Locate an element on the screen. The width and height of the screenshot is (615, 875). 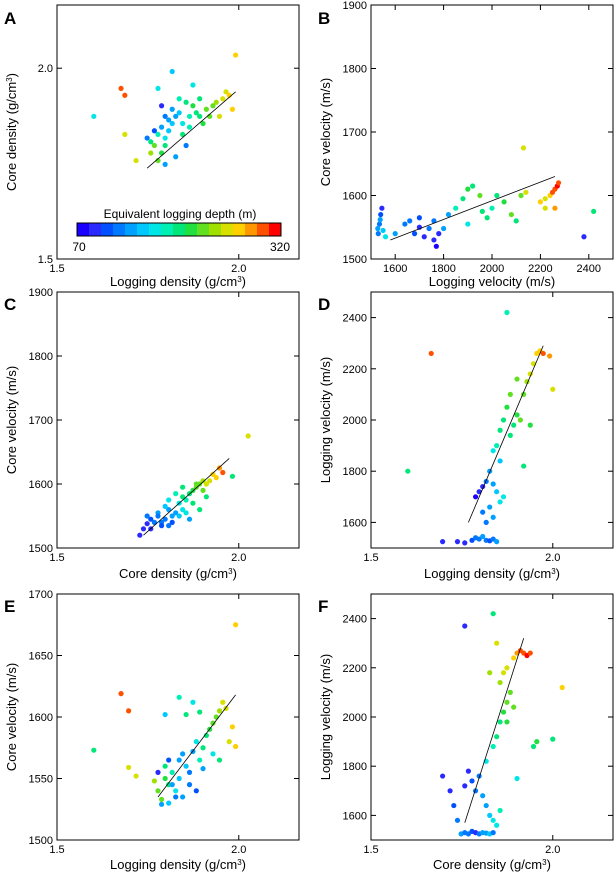
y-tick-label: 1700 is located at coordinates (41, 421).